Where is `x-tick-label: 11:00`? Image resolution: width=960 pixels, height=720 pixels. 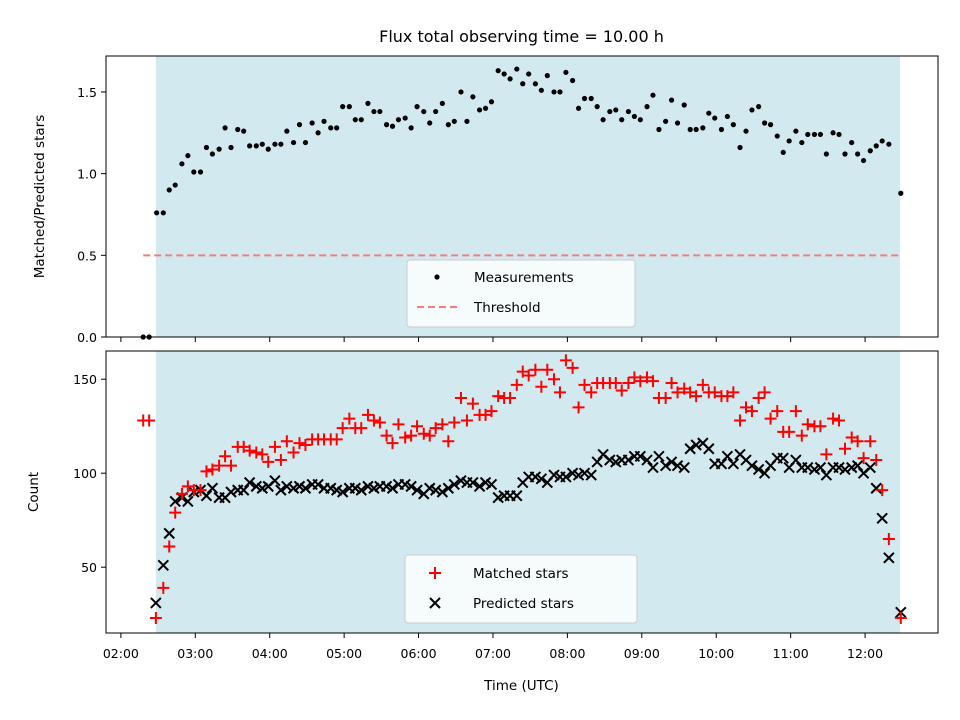
x-tick-label: 11:00 is located at coordinates (791, 653).